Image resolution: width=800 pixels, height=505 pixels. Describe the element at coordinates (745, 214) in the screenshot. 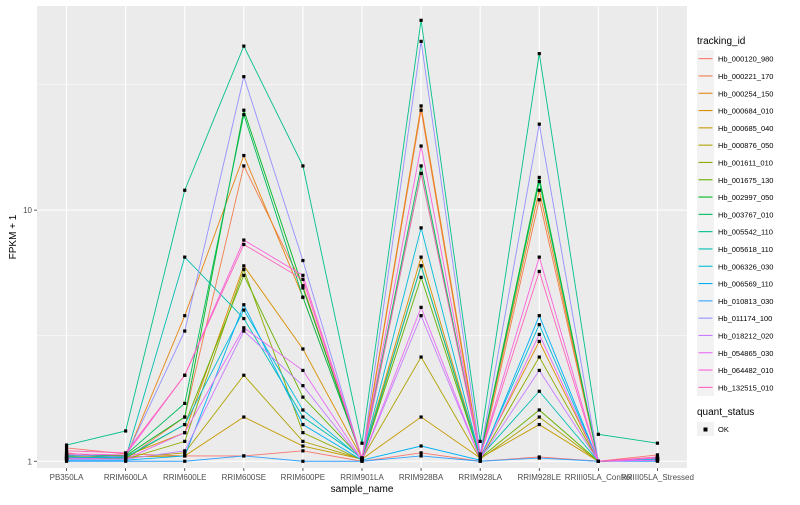

I see `legend-label: Hb_003767_010` at that location.